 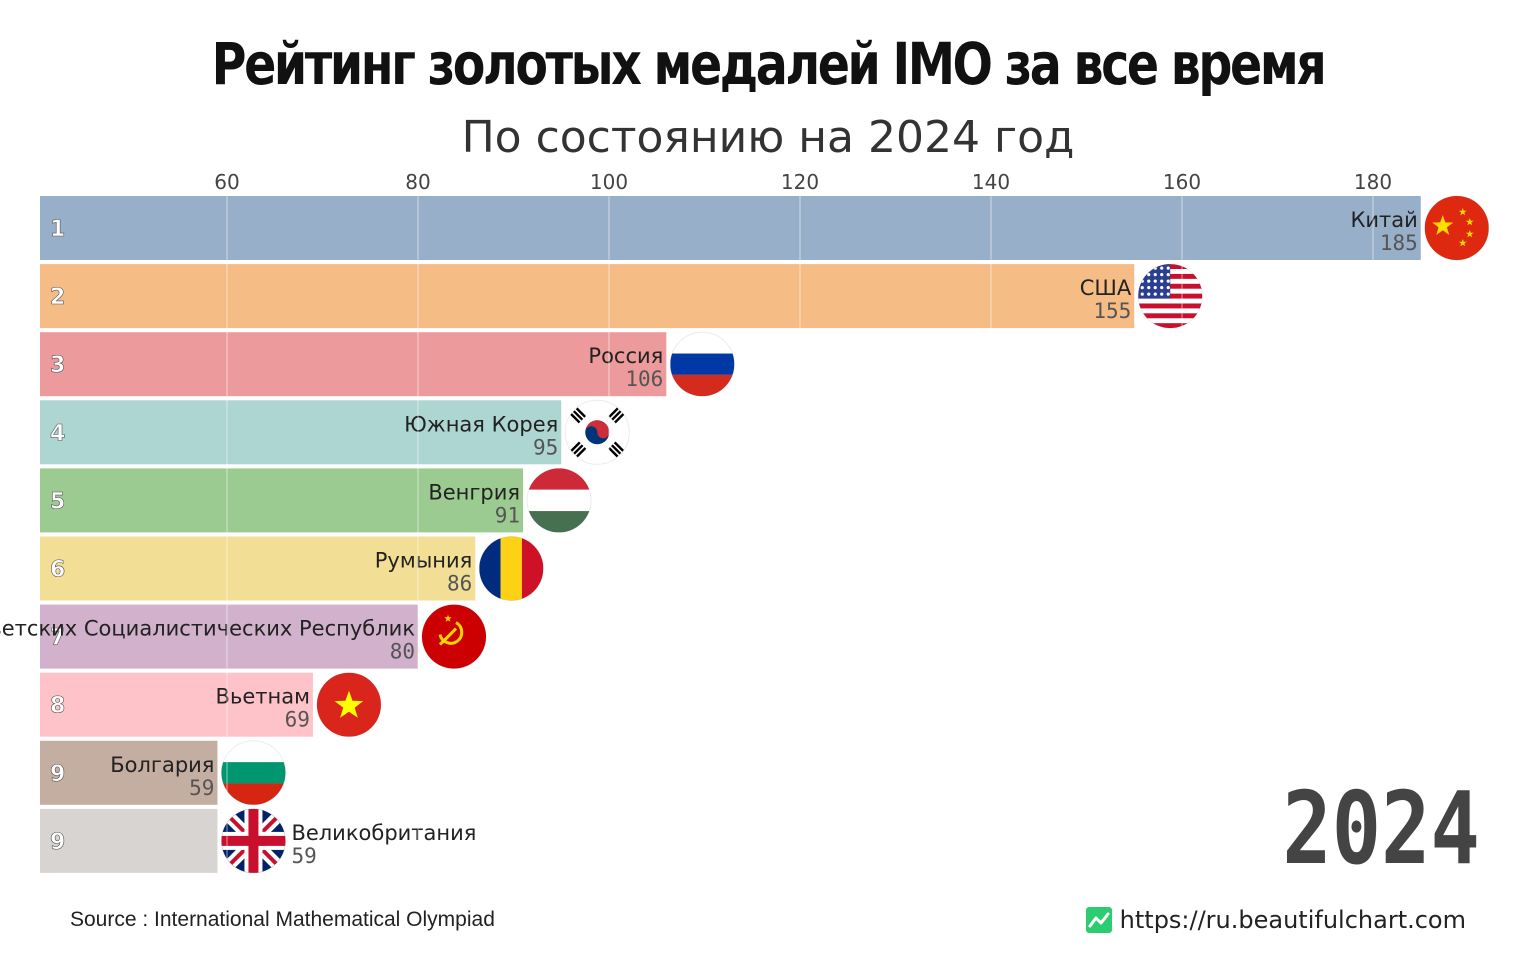 I want to click on value-label: 155, so click(x=1112, y=311).